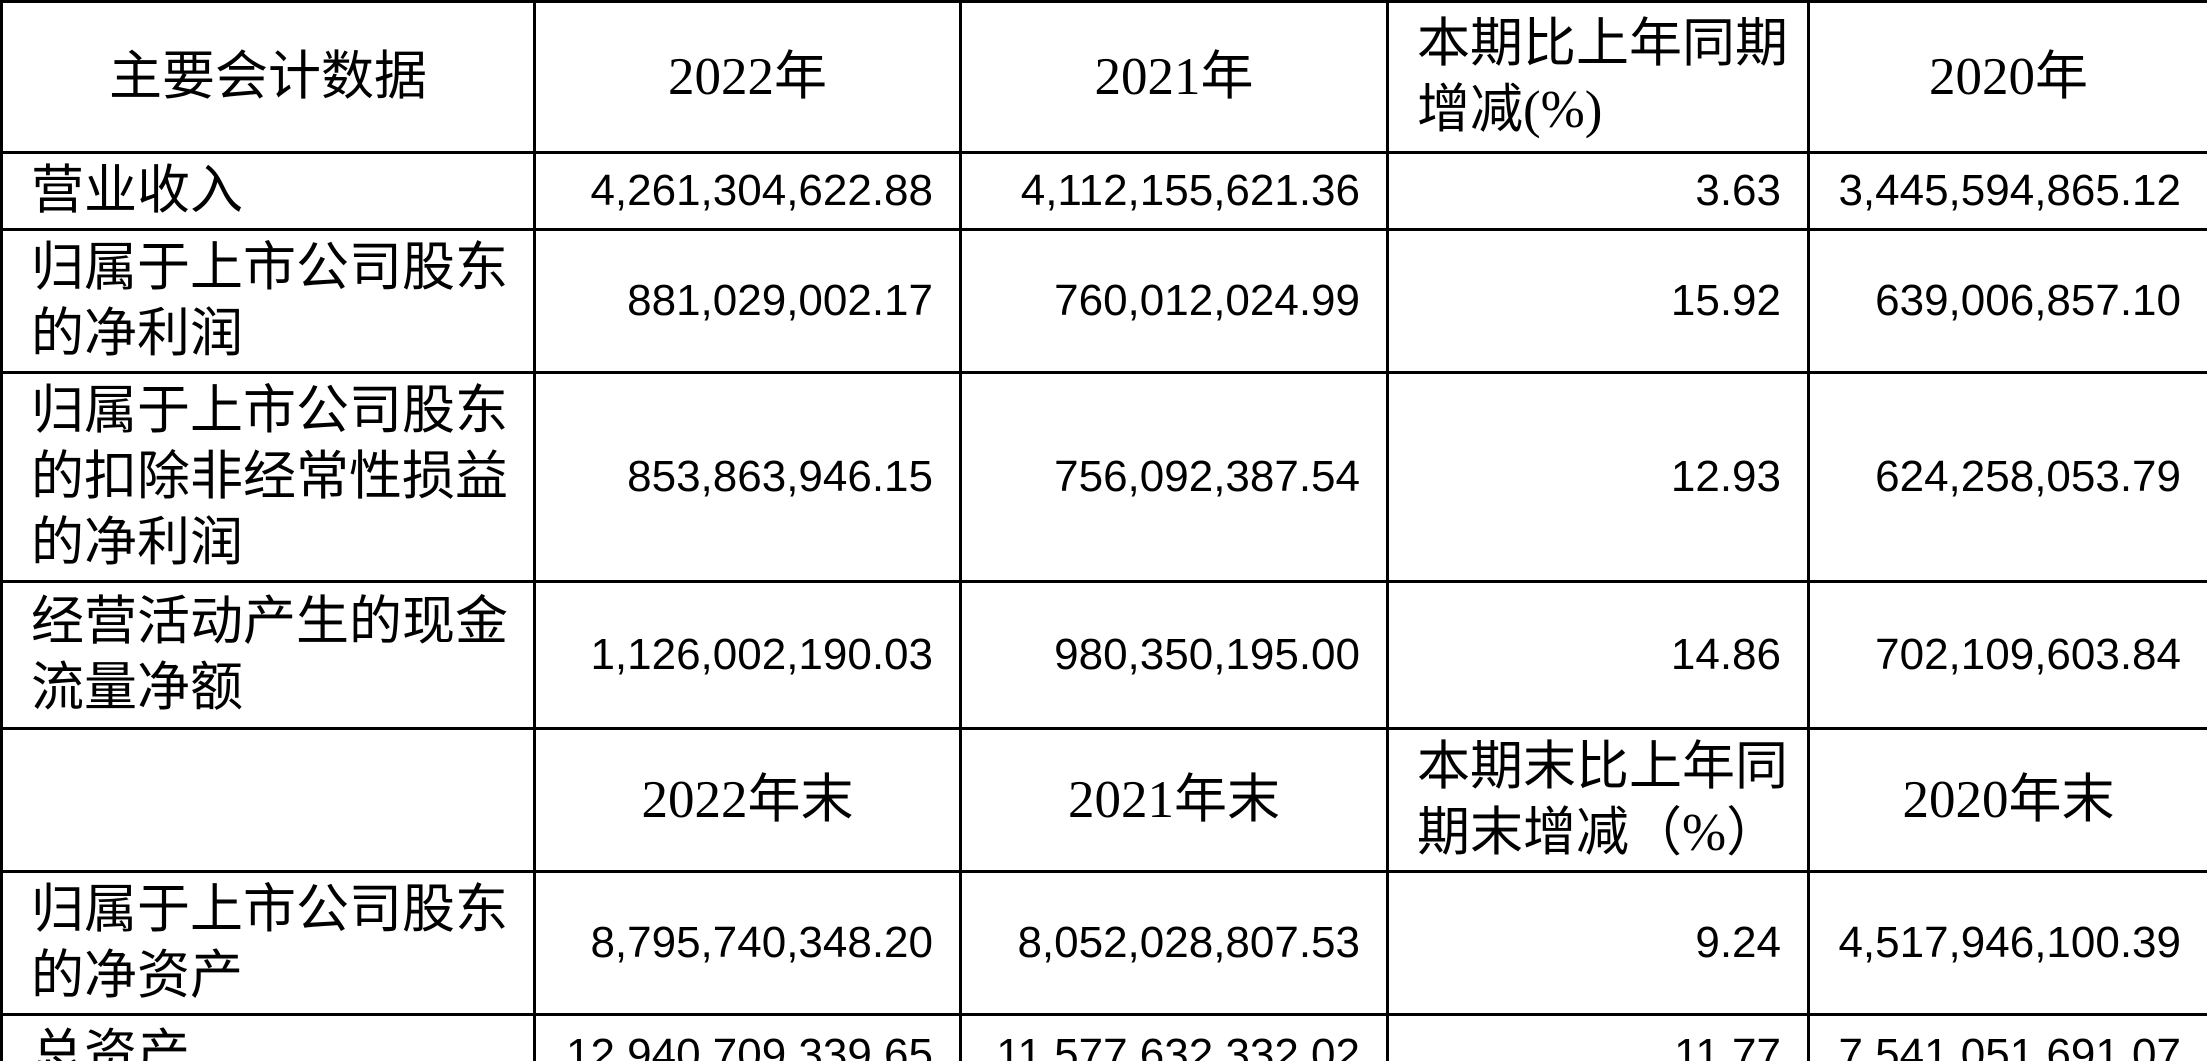 Image resolution: width=2207 pixels, height=1061 pixels. What do you see at coordinates (268, 477) in the screenshot?
I see `row-label: 归属于上市公司股东 的扣除非经常性损益 的净利润` at bounding box center [268, 477].